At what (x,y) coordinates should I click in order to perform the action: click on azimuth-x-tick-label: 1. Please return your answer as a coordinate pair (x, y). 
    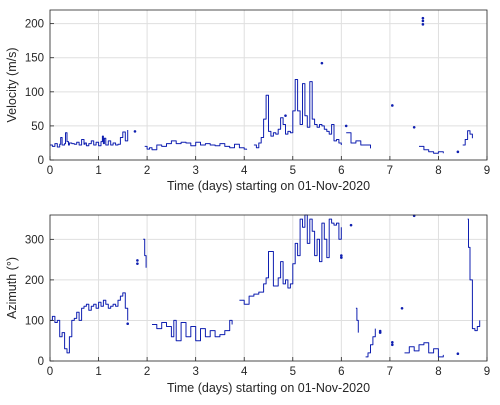
    Looking at the image, I should click on (98, 372).